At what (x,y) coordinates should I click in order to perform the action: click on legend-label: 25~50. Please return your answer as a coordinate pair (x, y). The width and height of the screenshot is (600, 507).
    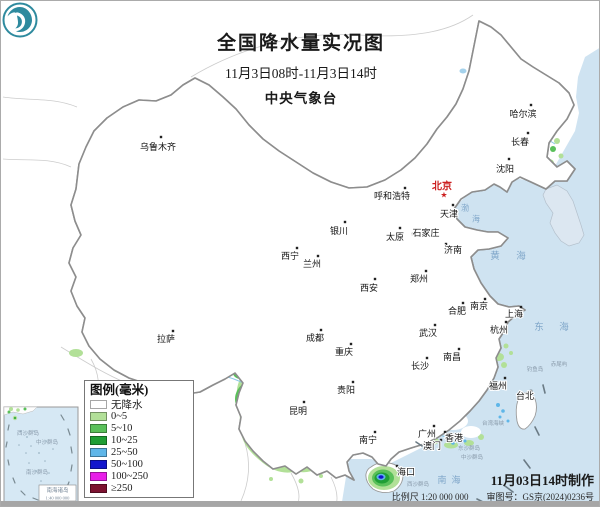
    Looking at the image, I should click on (124, 452).